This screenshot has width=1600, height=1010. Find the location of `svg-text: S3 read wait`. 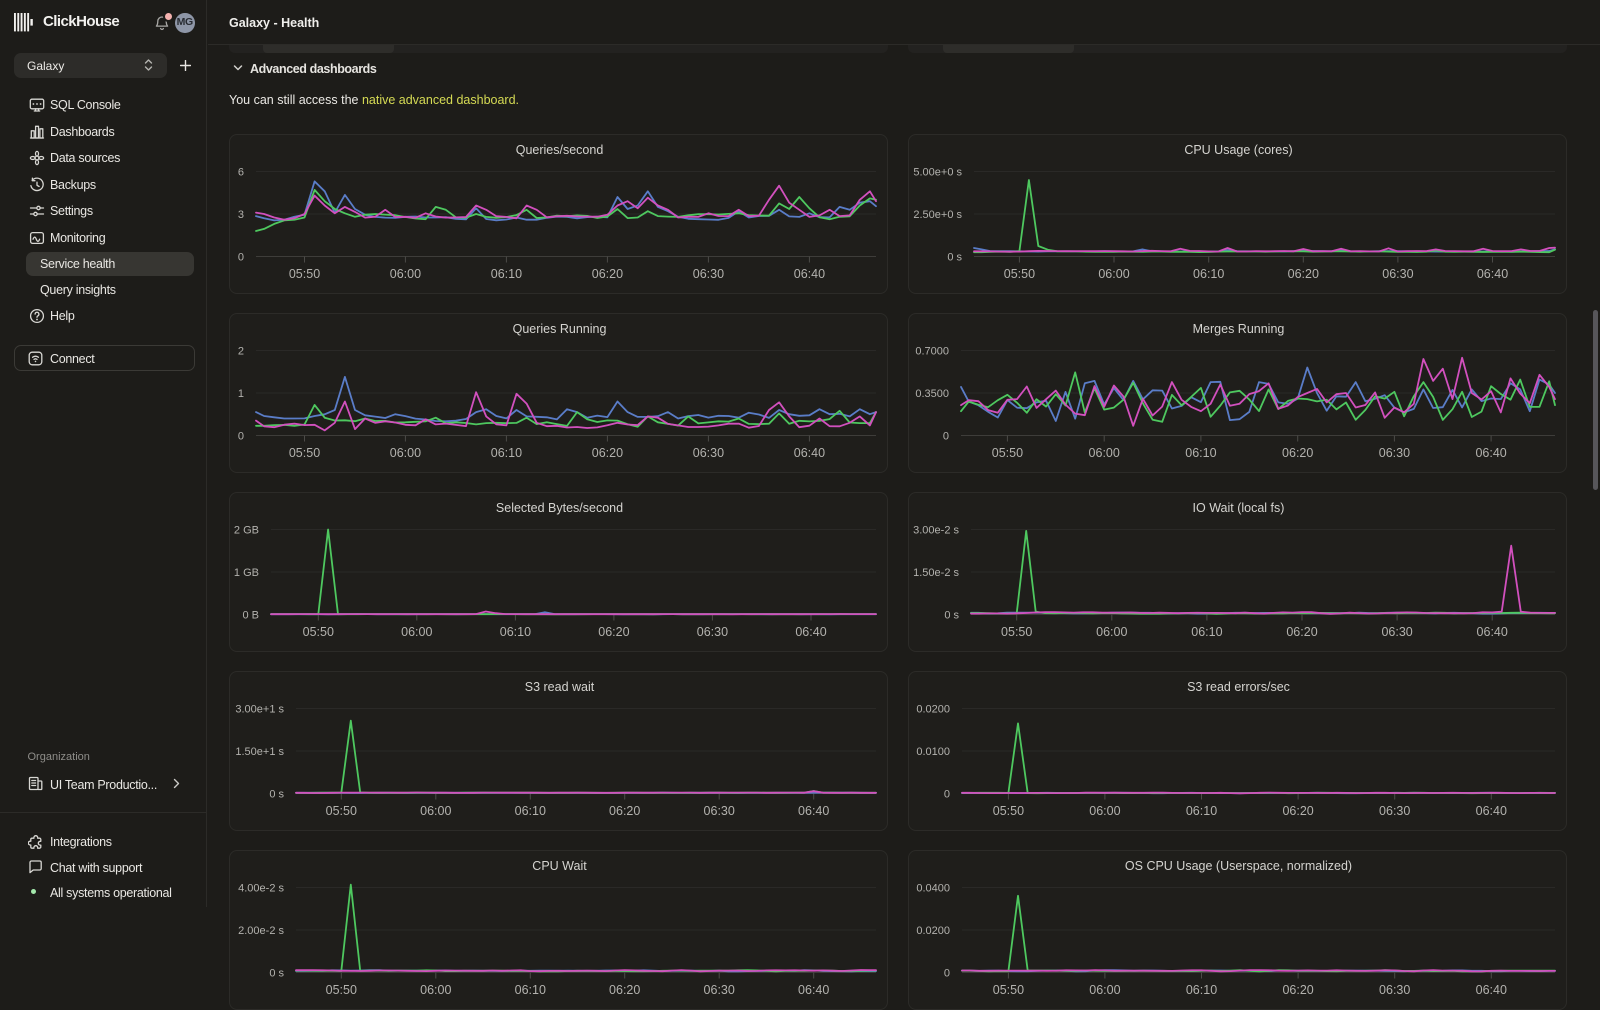

svg-text: S3 read wait is located at coordinates (560, 687).